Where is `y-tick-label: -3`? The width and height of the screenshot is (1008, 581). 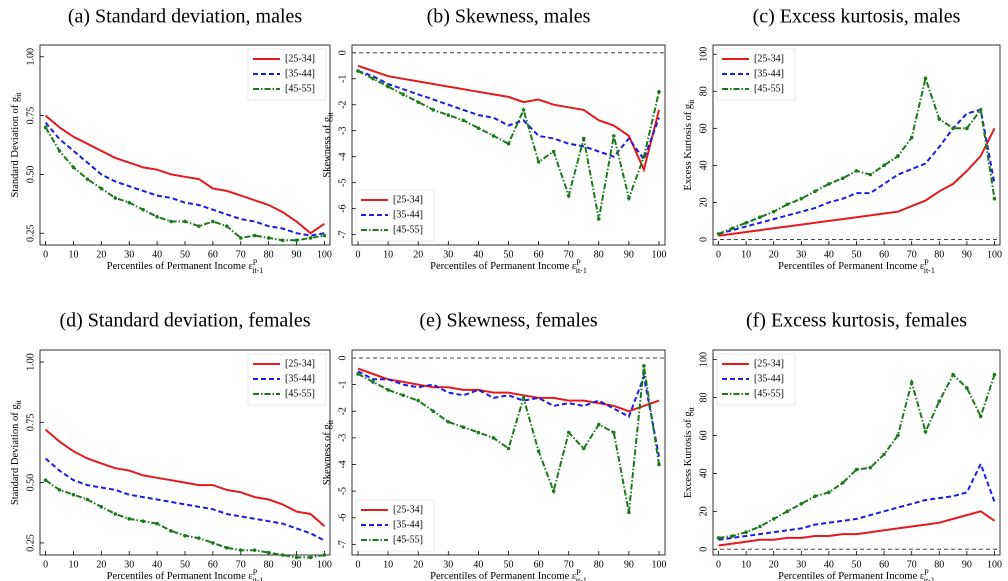 y-tick-label: -3 is located at coordinates (342, 131).